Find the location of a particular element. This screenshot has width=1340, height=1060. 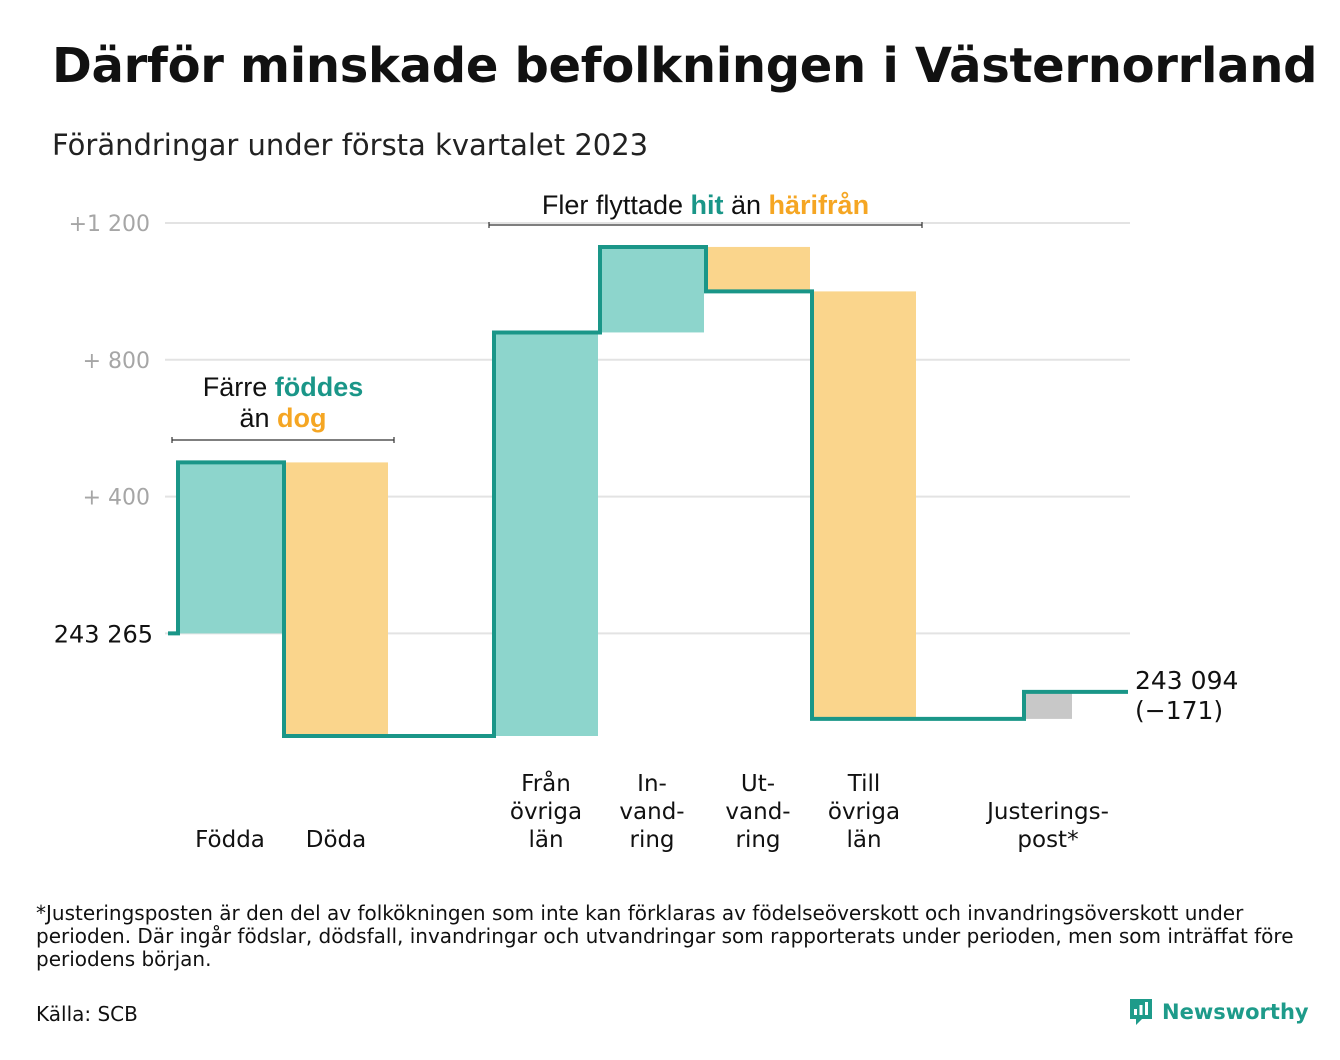

category-label: Döda is located at coordinates (336, 840).